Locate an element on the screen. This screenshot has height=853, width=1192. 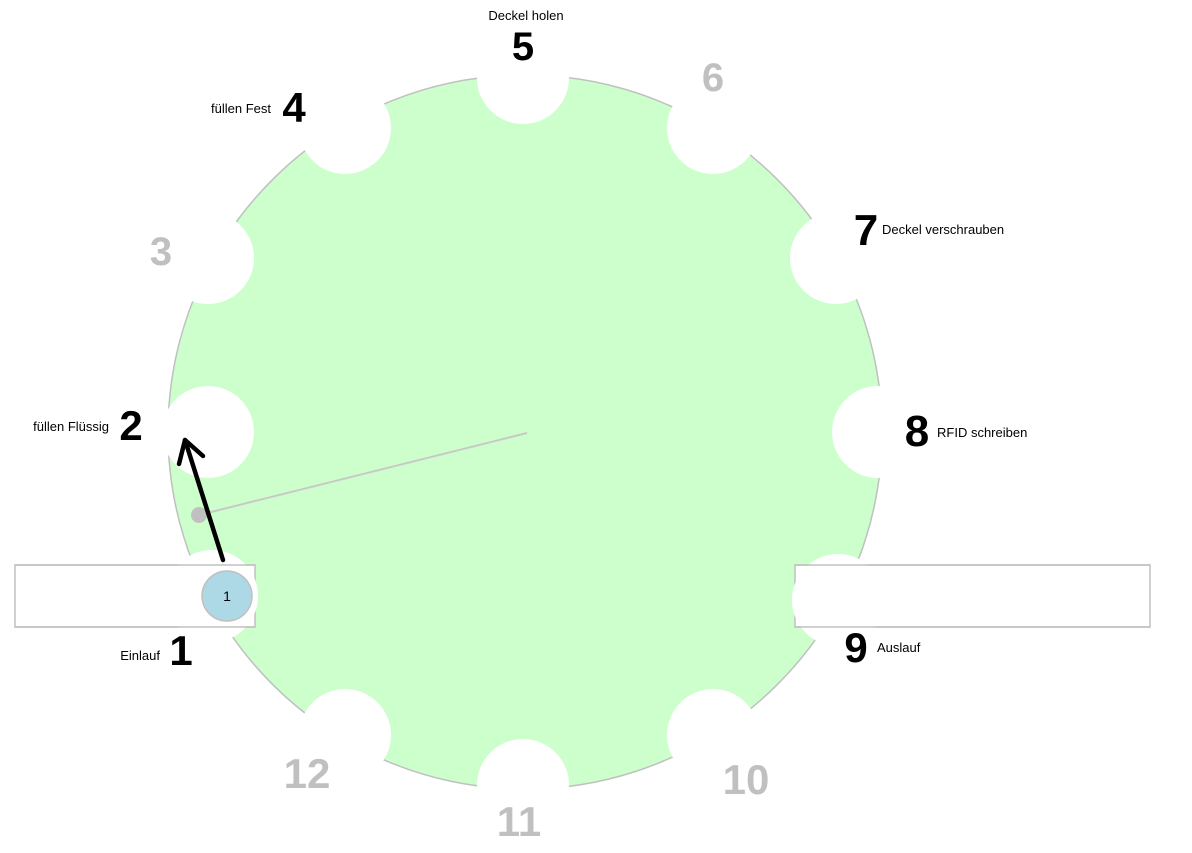
station-label-4: füllen Fest is located at coordinates (241, 108).